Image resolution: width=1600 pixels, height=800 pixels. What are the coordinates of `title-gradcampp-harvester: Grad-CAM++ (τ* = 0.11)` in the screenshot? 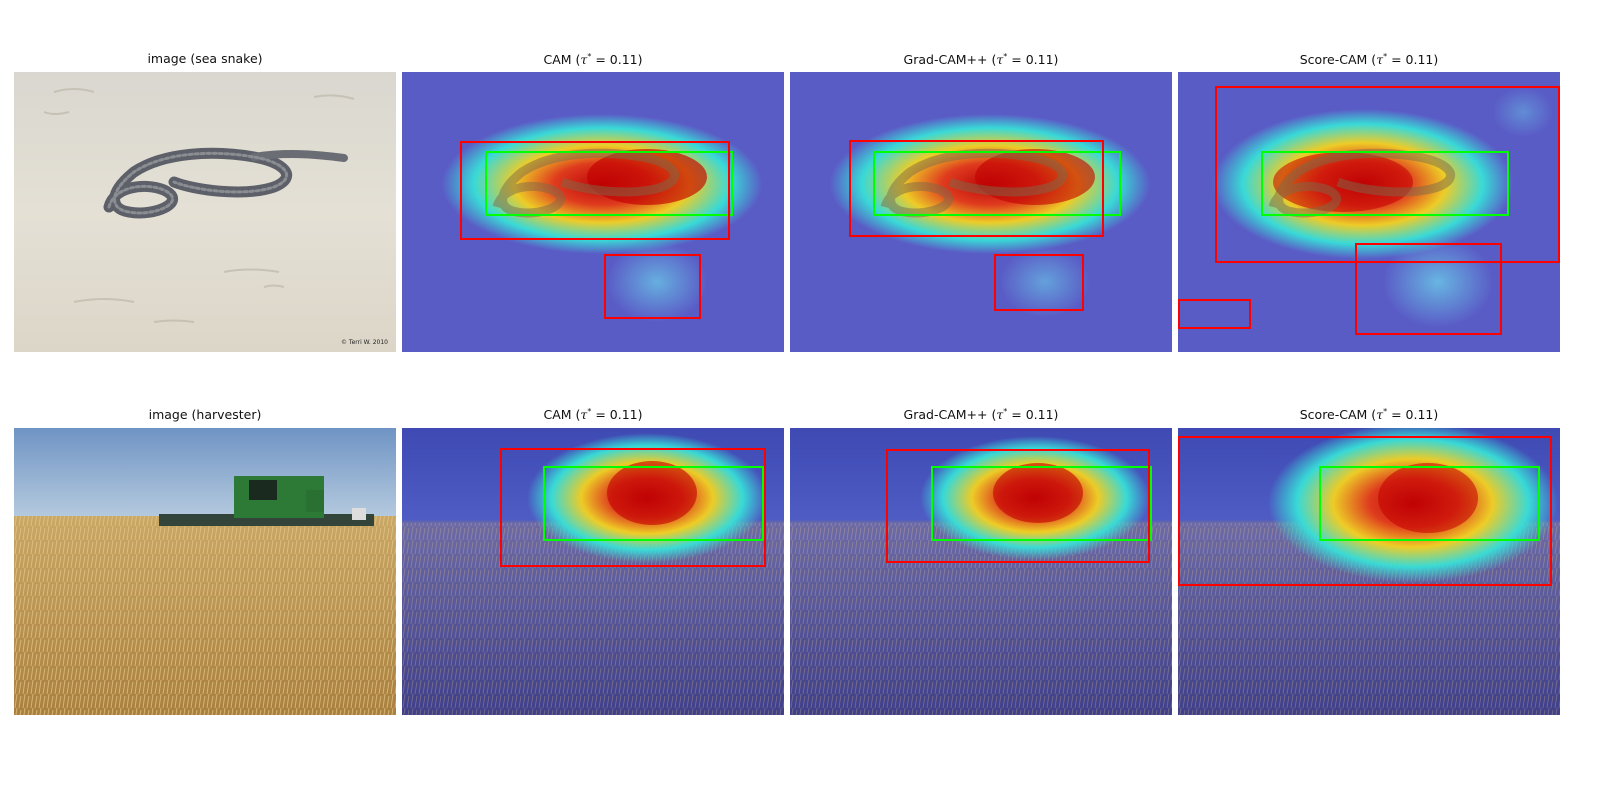 It's located at (981, 415).